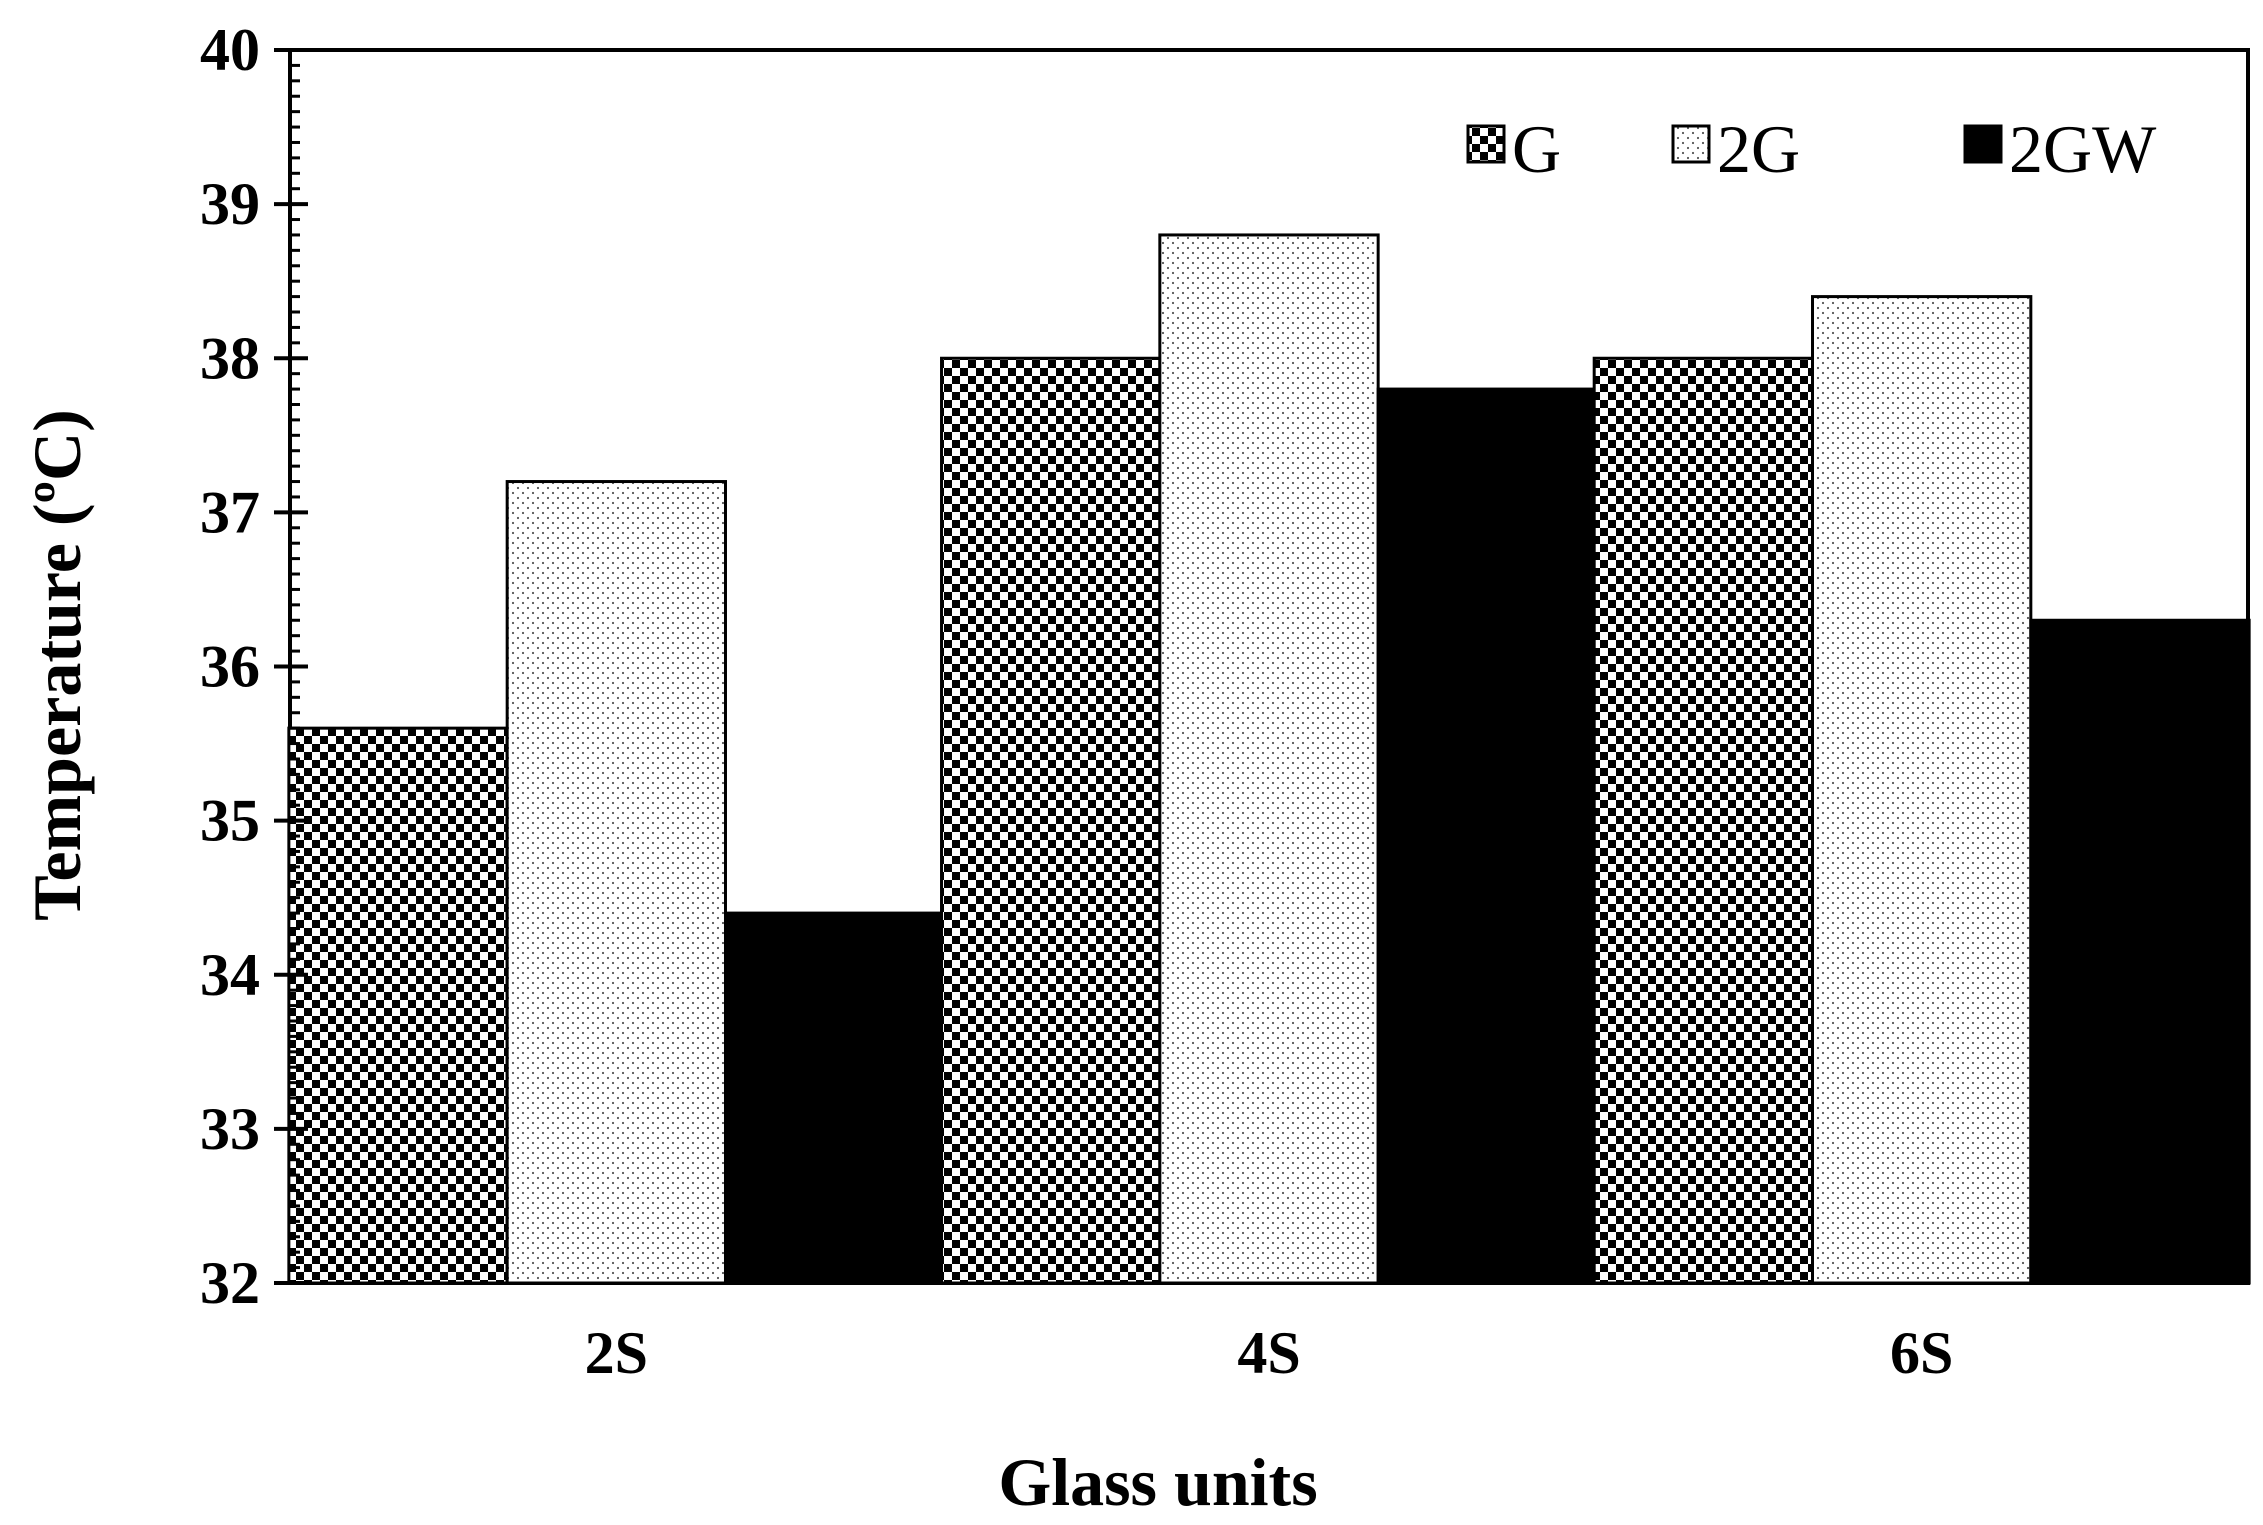 The image size is (2263, 1525). I want to click on legend-label-2G: 2G, so click(1758, 149).